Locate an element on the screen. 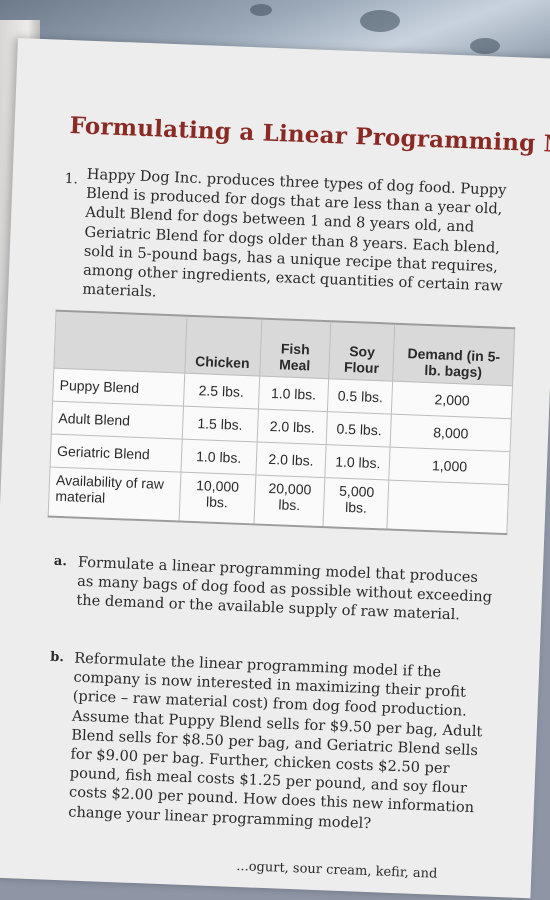 This screenshot has height=900, width=550. table-header-cell: Soy Flour is located at coordinates (362, 351).